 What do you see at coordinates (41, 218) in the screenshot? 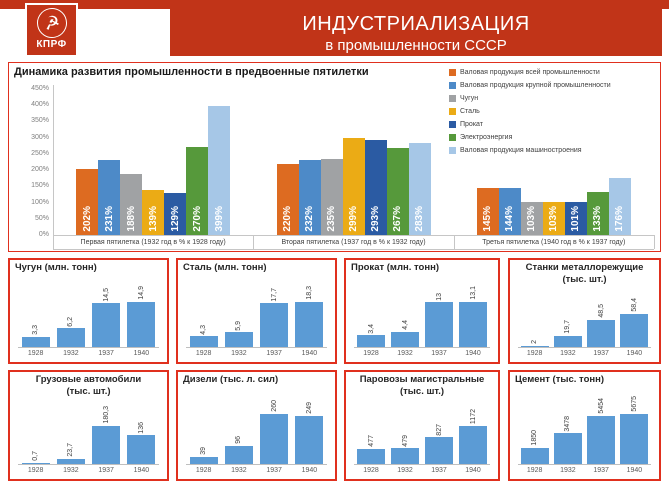
I see `y-axis-tick-label: 50%` at bounding box center [41, 218].